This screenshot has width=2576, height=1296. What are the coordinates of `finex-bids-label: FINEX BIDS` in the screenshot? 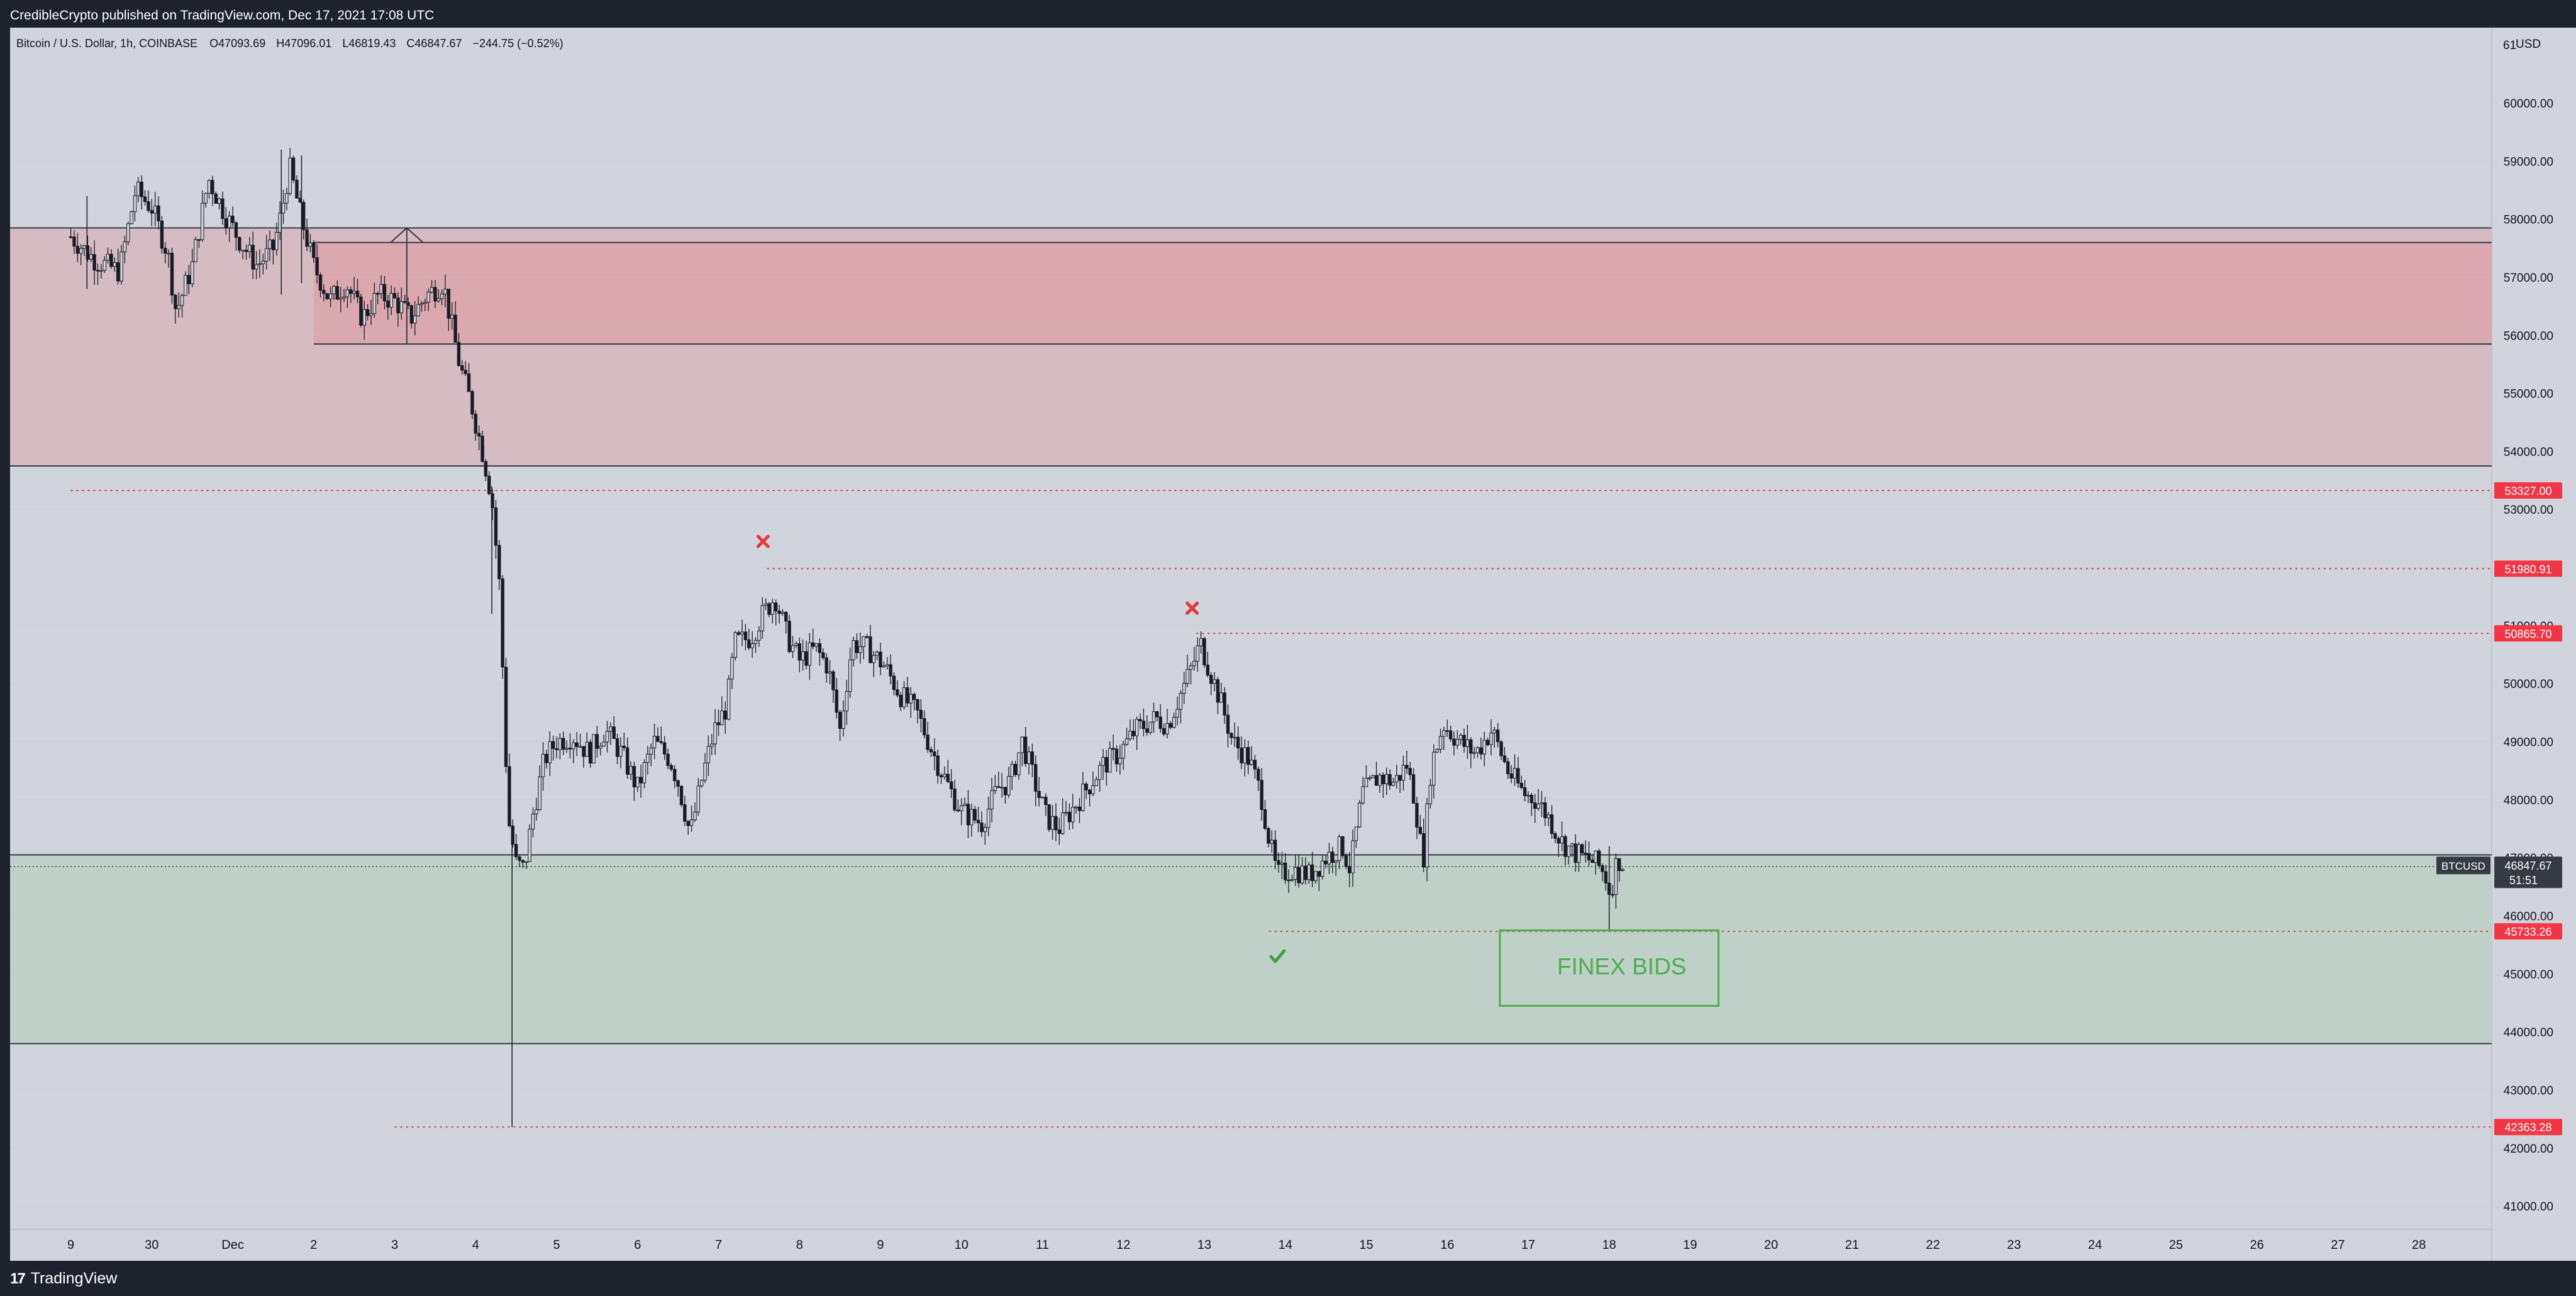 It's located at (1622, 966).